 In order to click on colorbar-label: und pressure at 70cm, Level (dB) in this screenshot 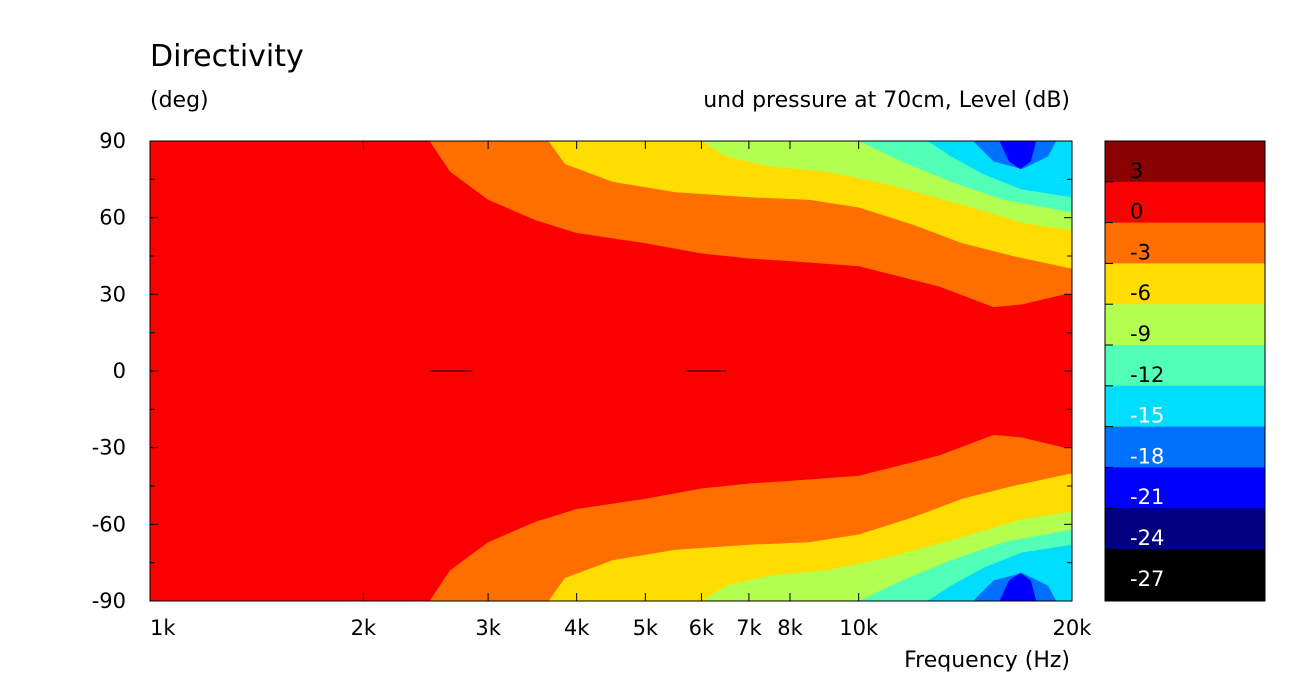, I will do `click(886, 100)`.